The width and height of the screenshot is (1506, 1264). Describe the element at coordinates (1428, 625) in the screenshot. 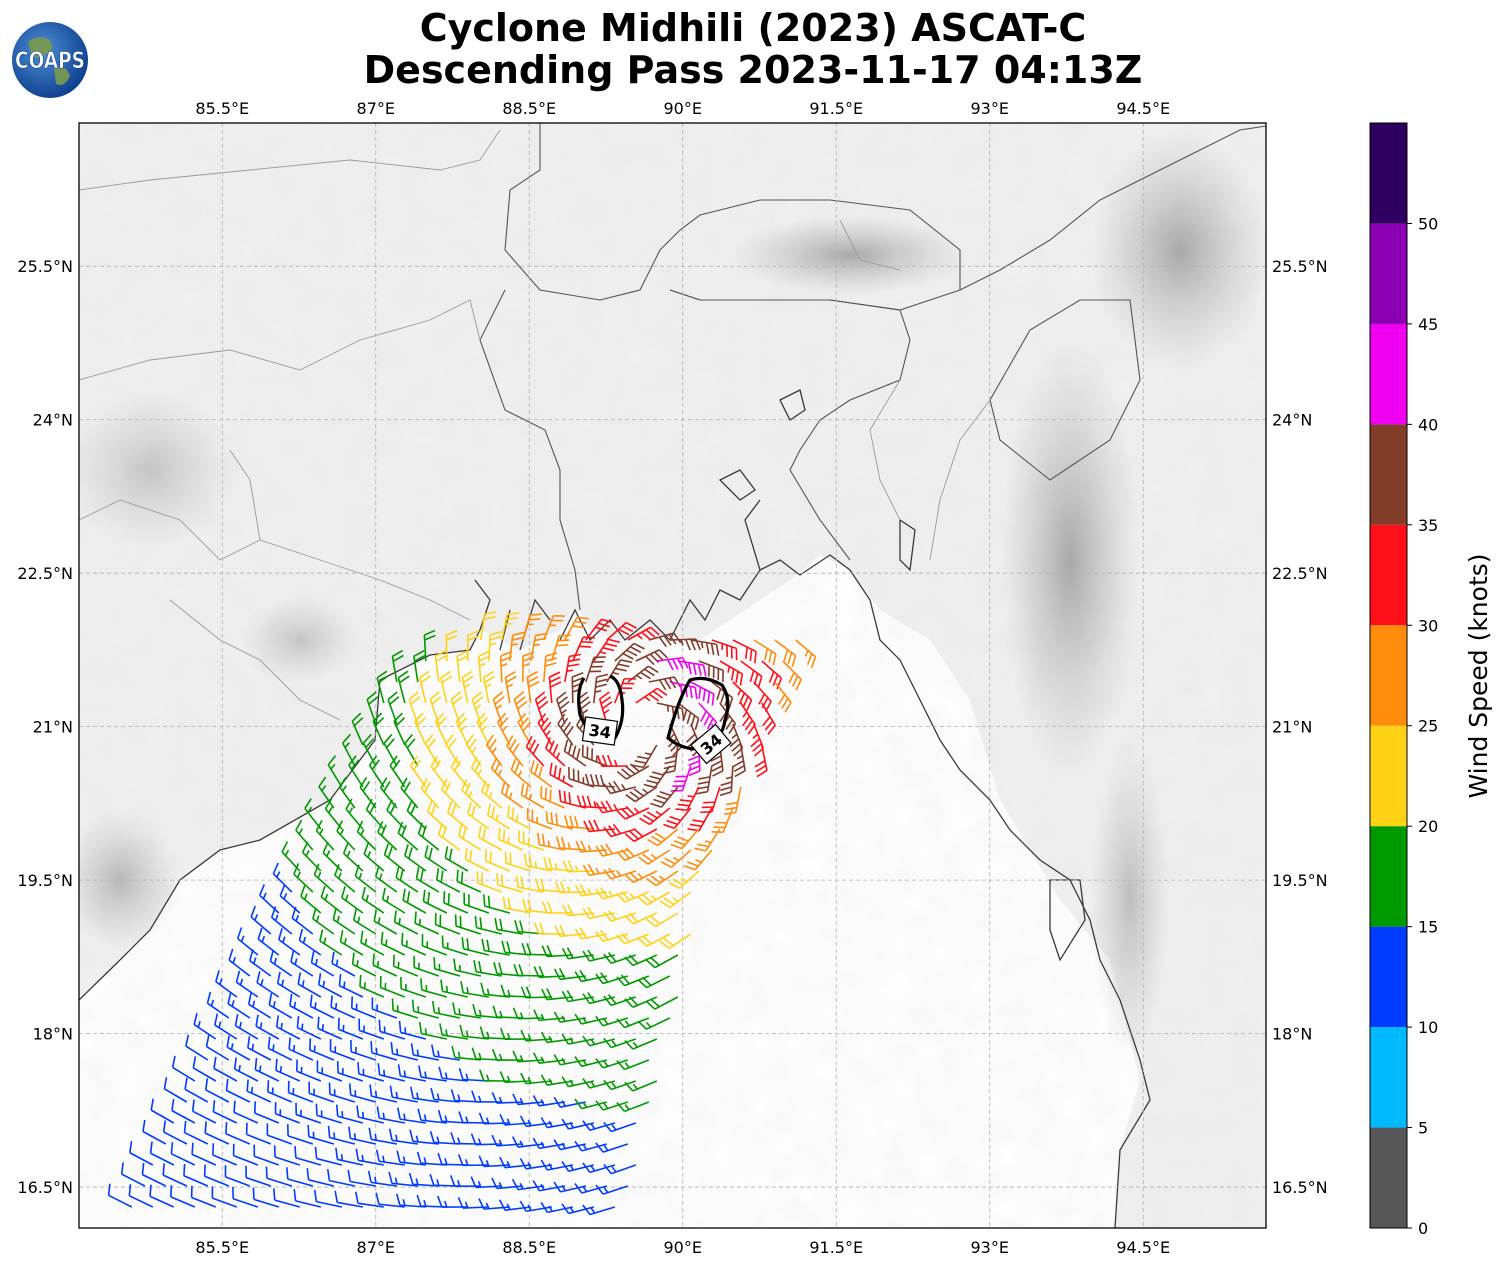

I see `colorbar-tick-label: 30` at that location.